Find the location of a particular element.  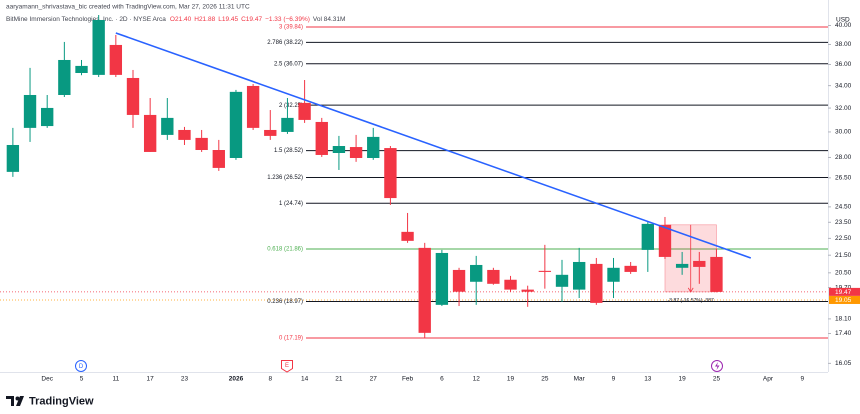

measure-label: -3.87 (-16.57%) -387 is located at coordinates (691, 301).